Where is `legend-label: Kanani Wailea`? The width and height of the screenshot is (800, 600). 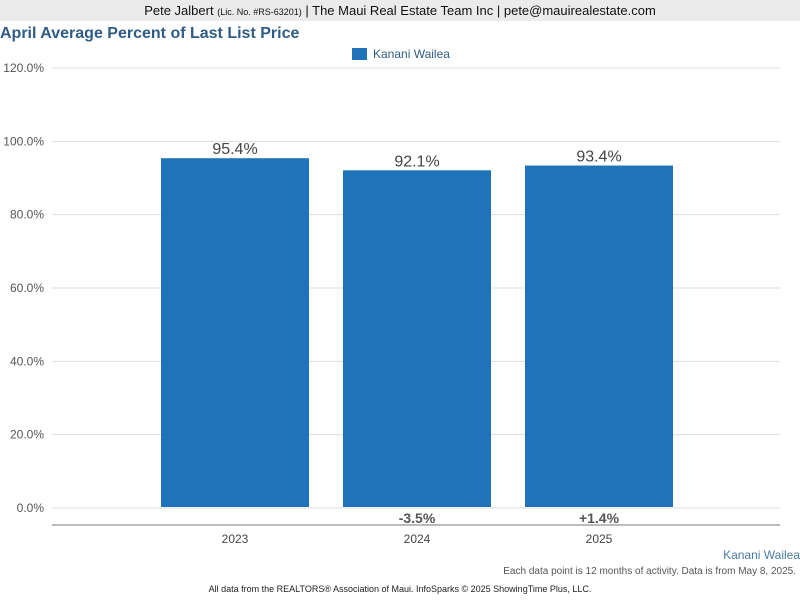 legend-label: Kanani Wailea is located at coordinates (411, 54).